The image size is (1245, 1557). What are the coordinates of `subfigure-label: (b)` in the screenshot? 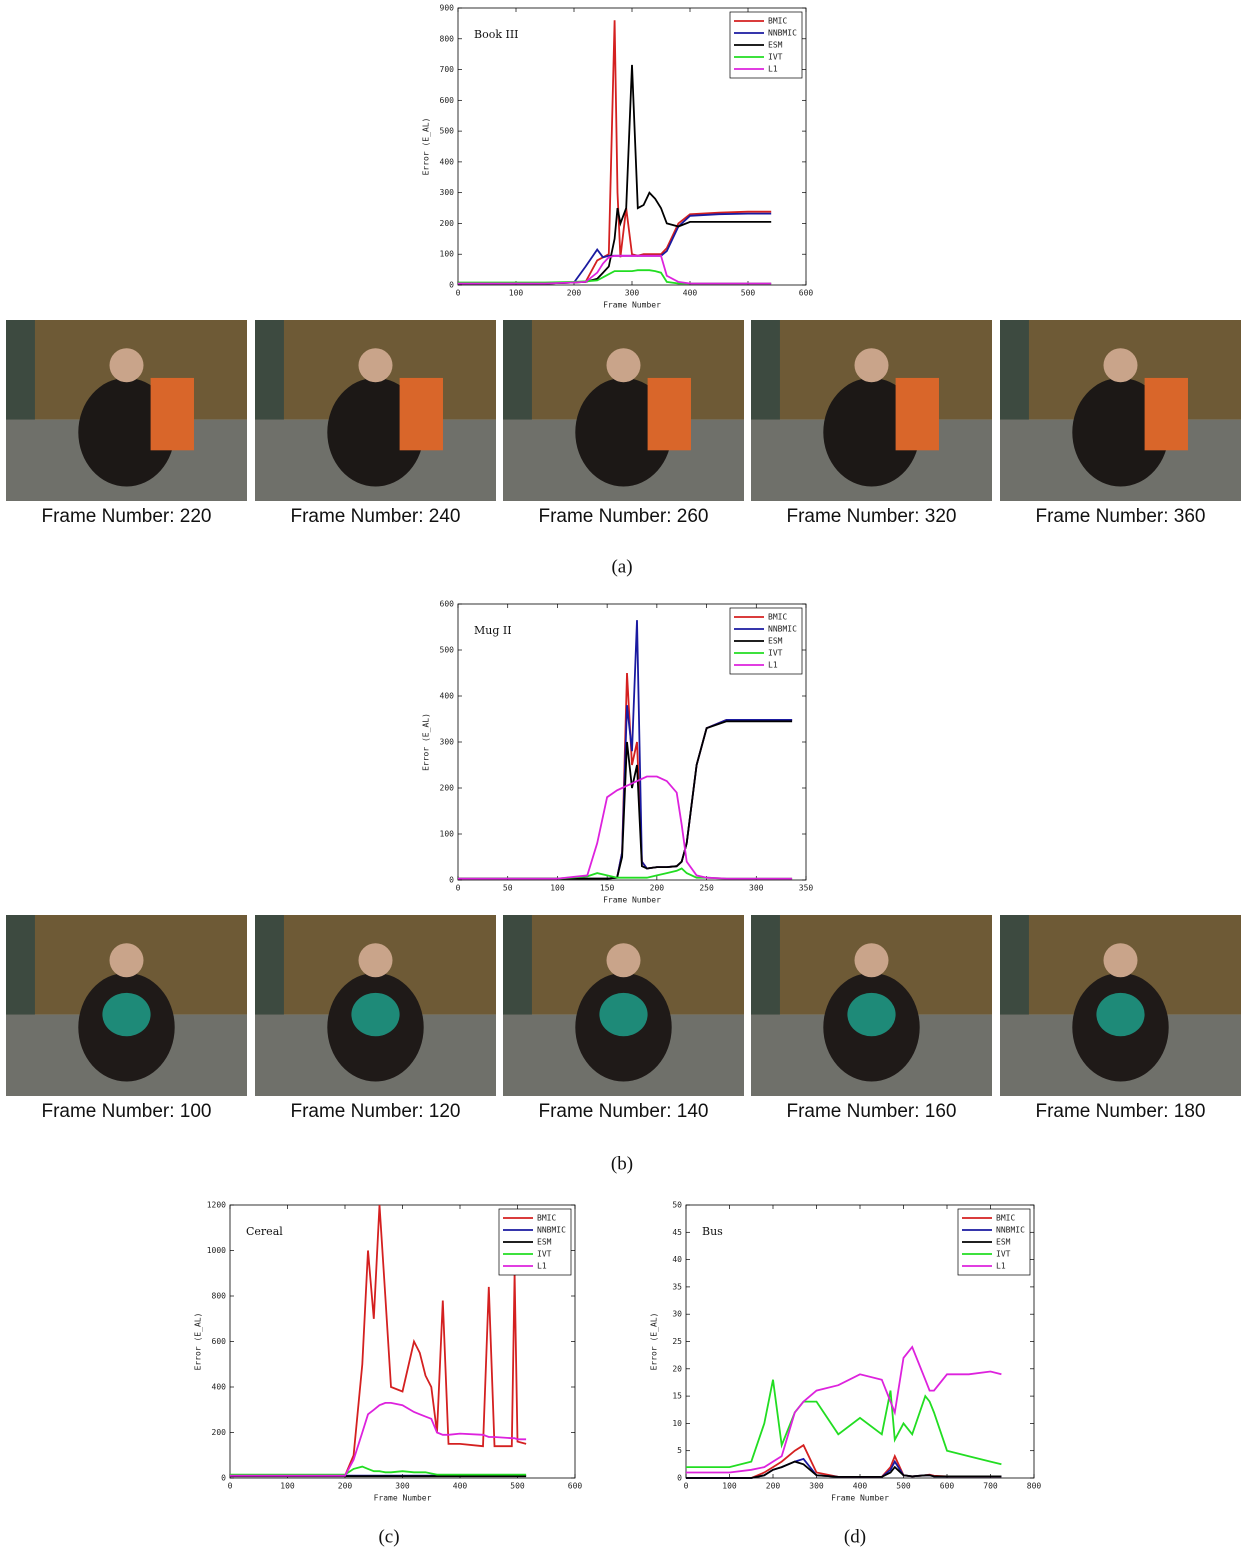 It's located at (622, 1163).